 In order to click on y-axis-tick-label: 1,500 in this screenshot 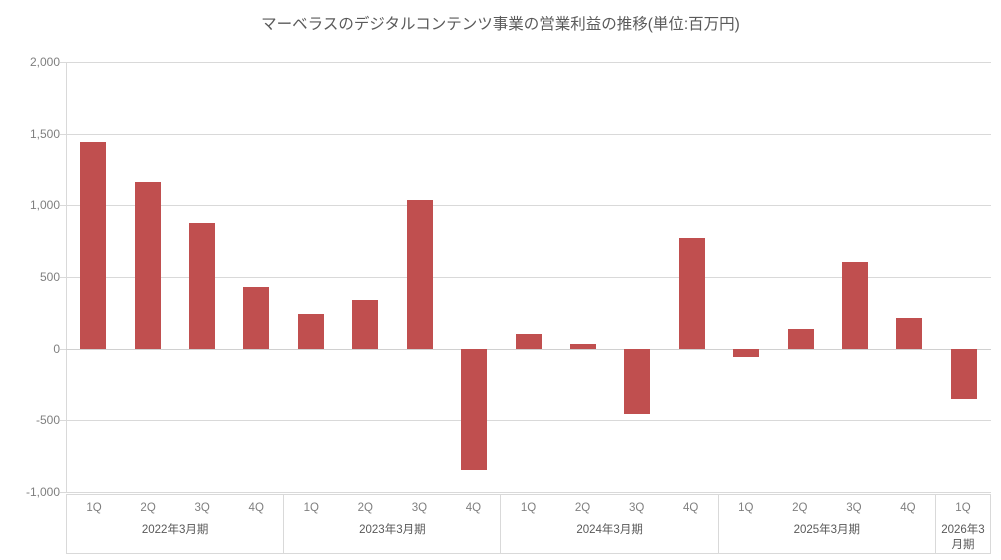, I will do `click(44, 133)`.